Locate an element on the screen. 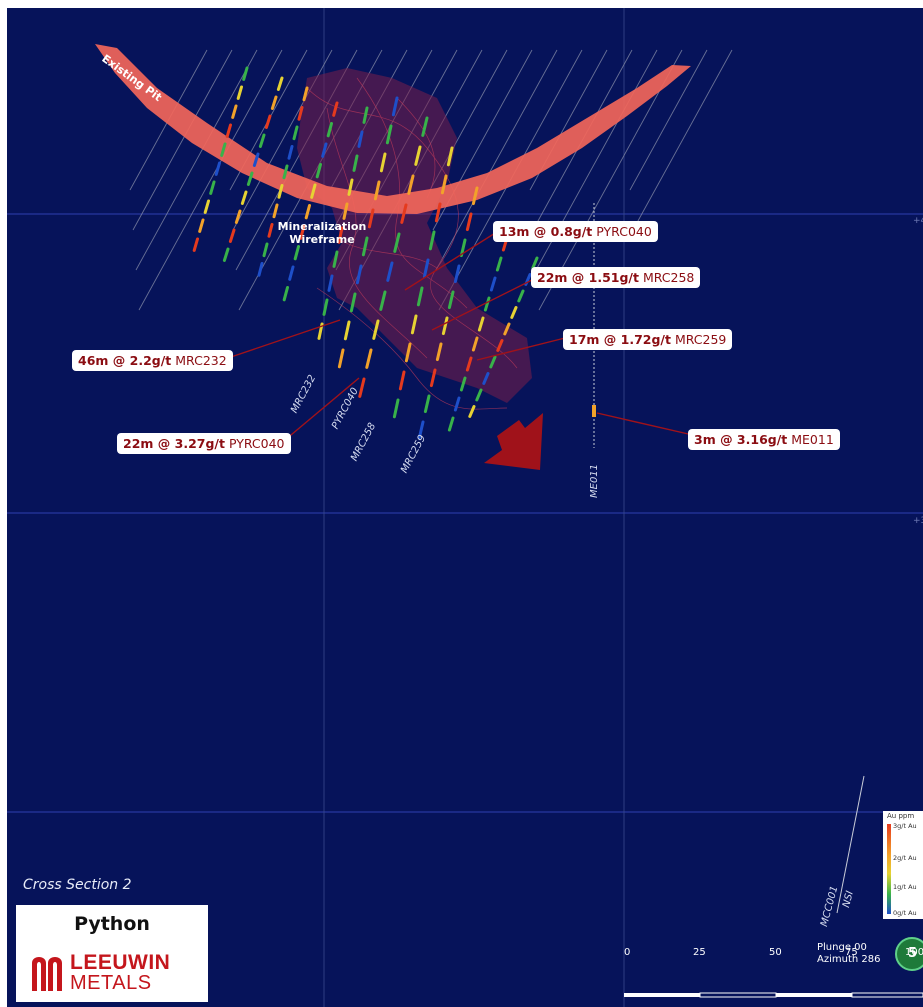 Image resolution: width=923 pixels, height=1007 pixels. wireframe-label-line2: Wireframe is located at coordinates (322, 239).